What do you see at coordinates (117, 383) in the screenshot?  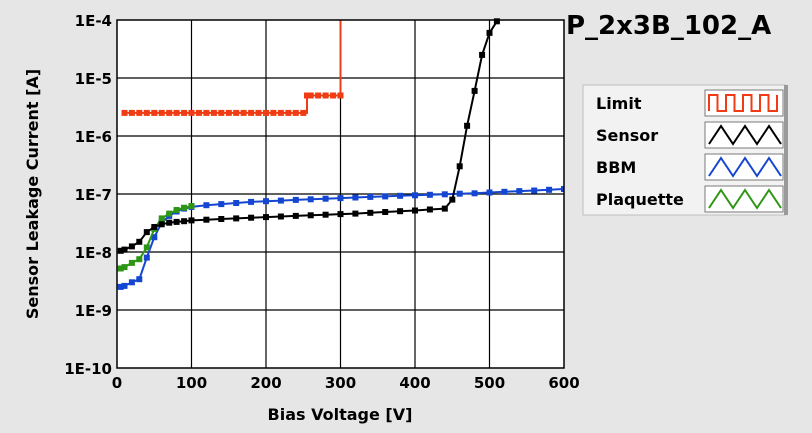 I see `x-tick-label: 0` at bounding box center [117, 383].